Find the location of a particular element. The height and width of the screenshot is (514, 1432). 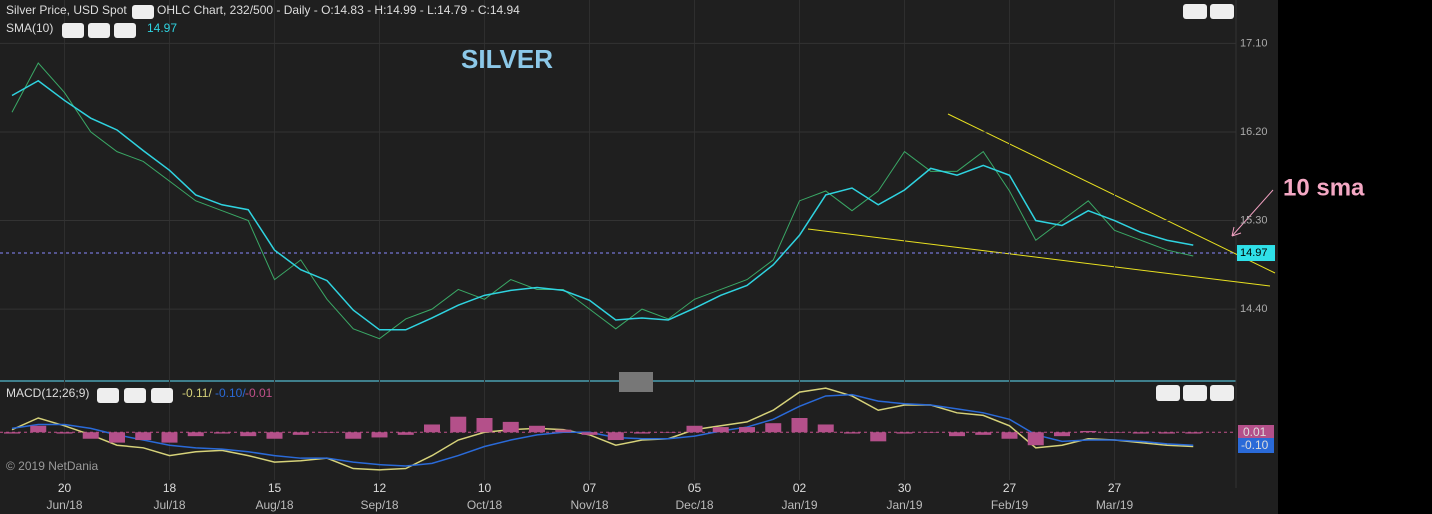

x-tick-sublabel: Mar/19 is located at coordinates (1115, 505).